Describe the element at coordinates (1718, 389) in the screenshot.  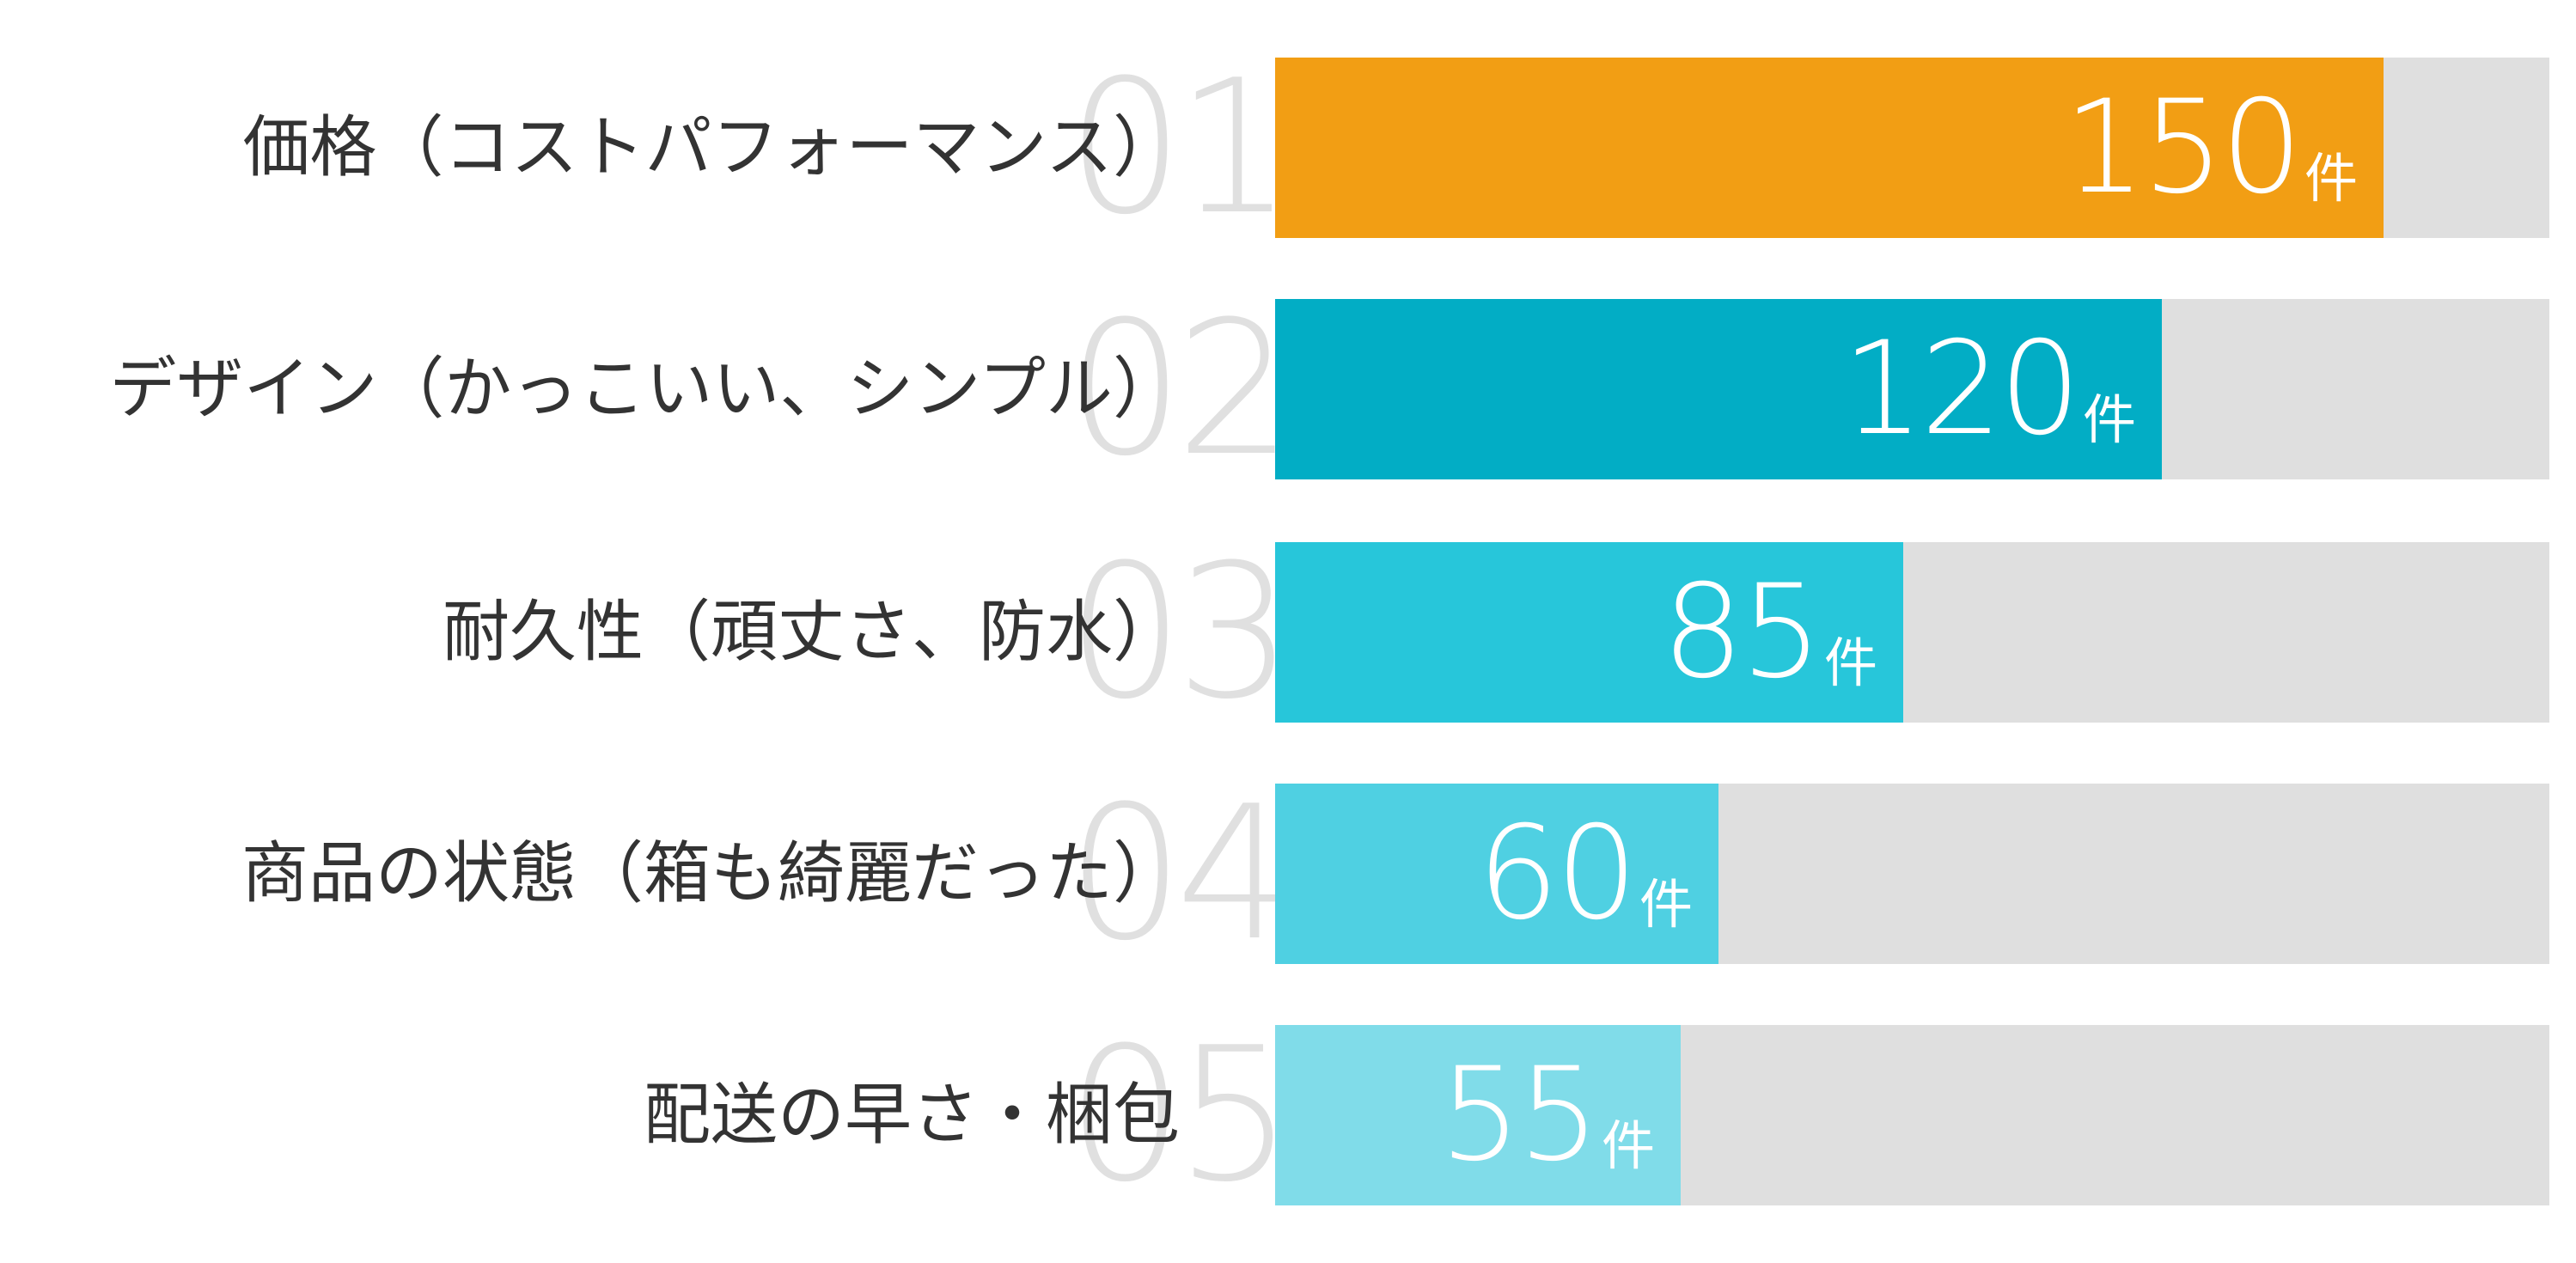
I see `bar-fill: 120 件` at that location.